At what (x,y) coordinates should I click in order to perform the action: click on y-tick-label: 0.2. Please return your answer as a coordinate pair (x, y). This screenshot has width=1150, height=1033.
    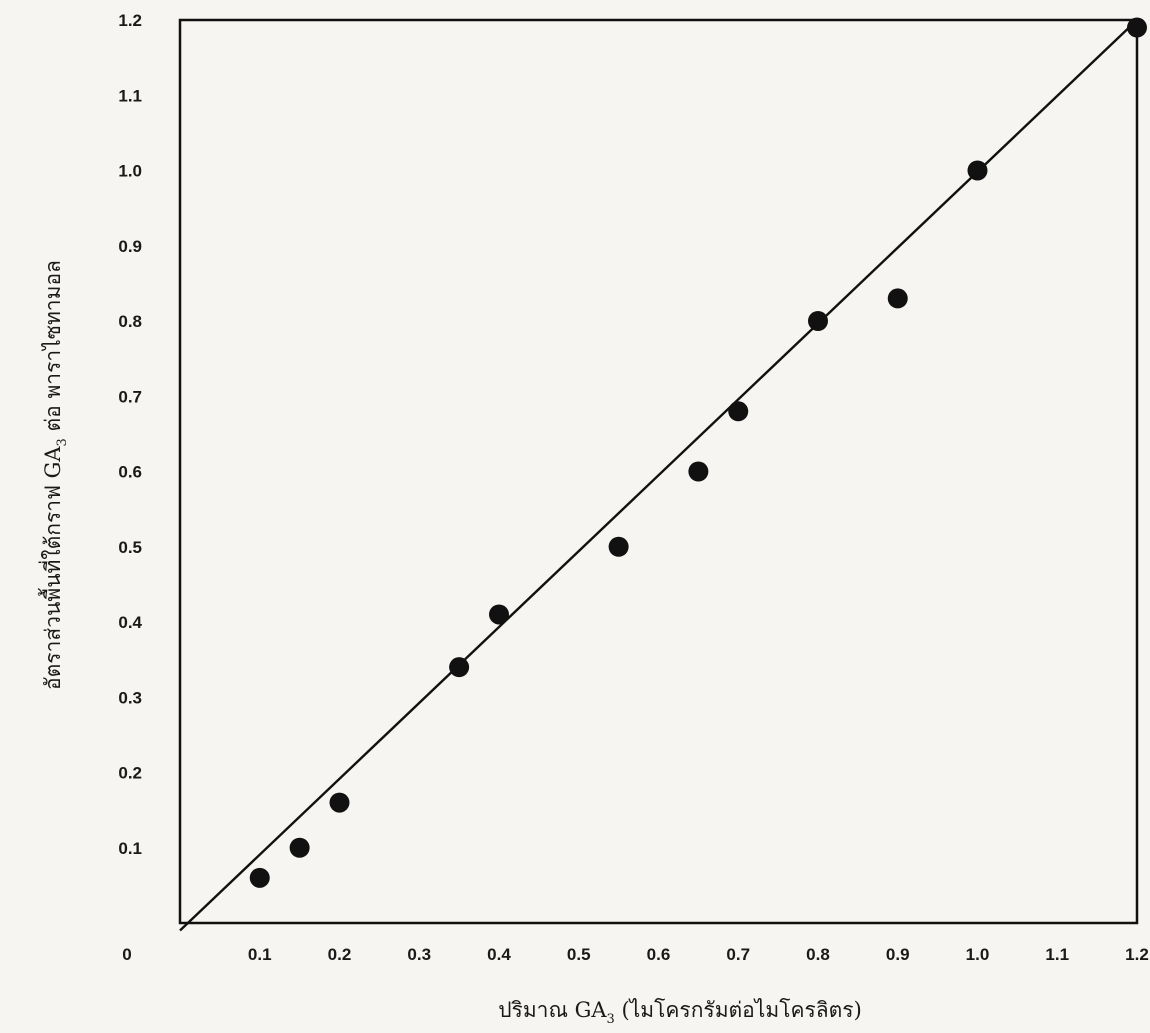
    Looking at the image, I should click on (130, 773).